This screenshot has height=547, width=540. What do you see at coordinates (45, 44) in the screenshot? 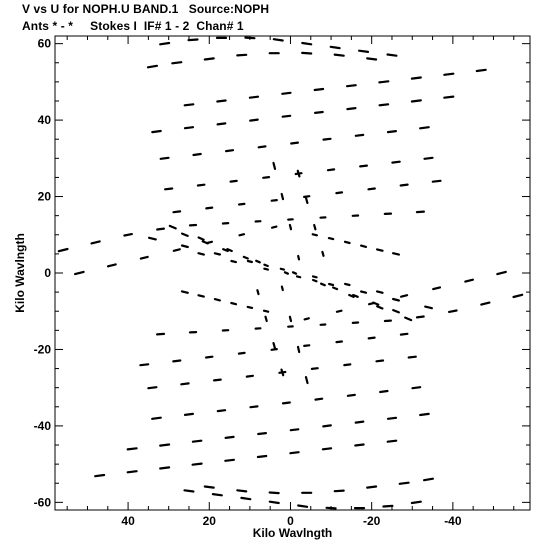
I see `y-tick-label: 60` at bounding box center [45, 44].